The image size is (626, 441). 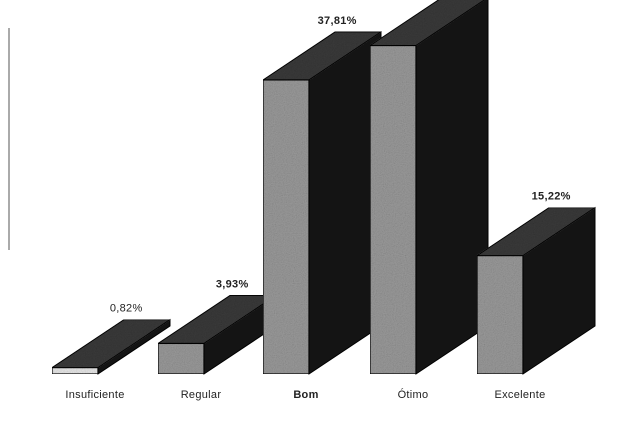 What do you see at coordinates (519, 395) in the screenshot?
I see `category-label: Excelente` at bounding box center [519, 395].